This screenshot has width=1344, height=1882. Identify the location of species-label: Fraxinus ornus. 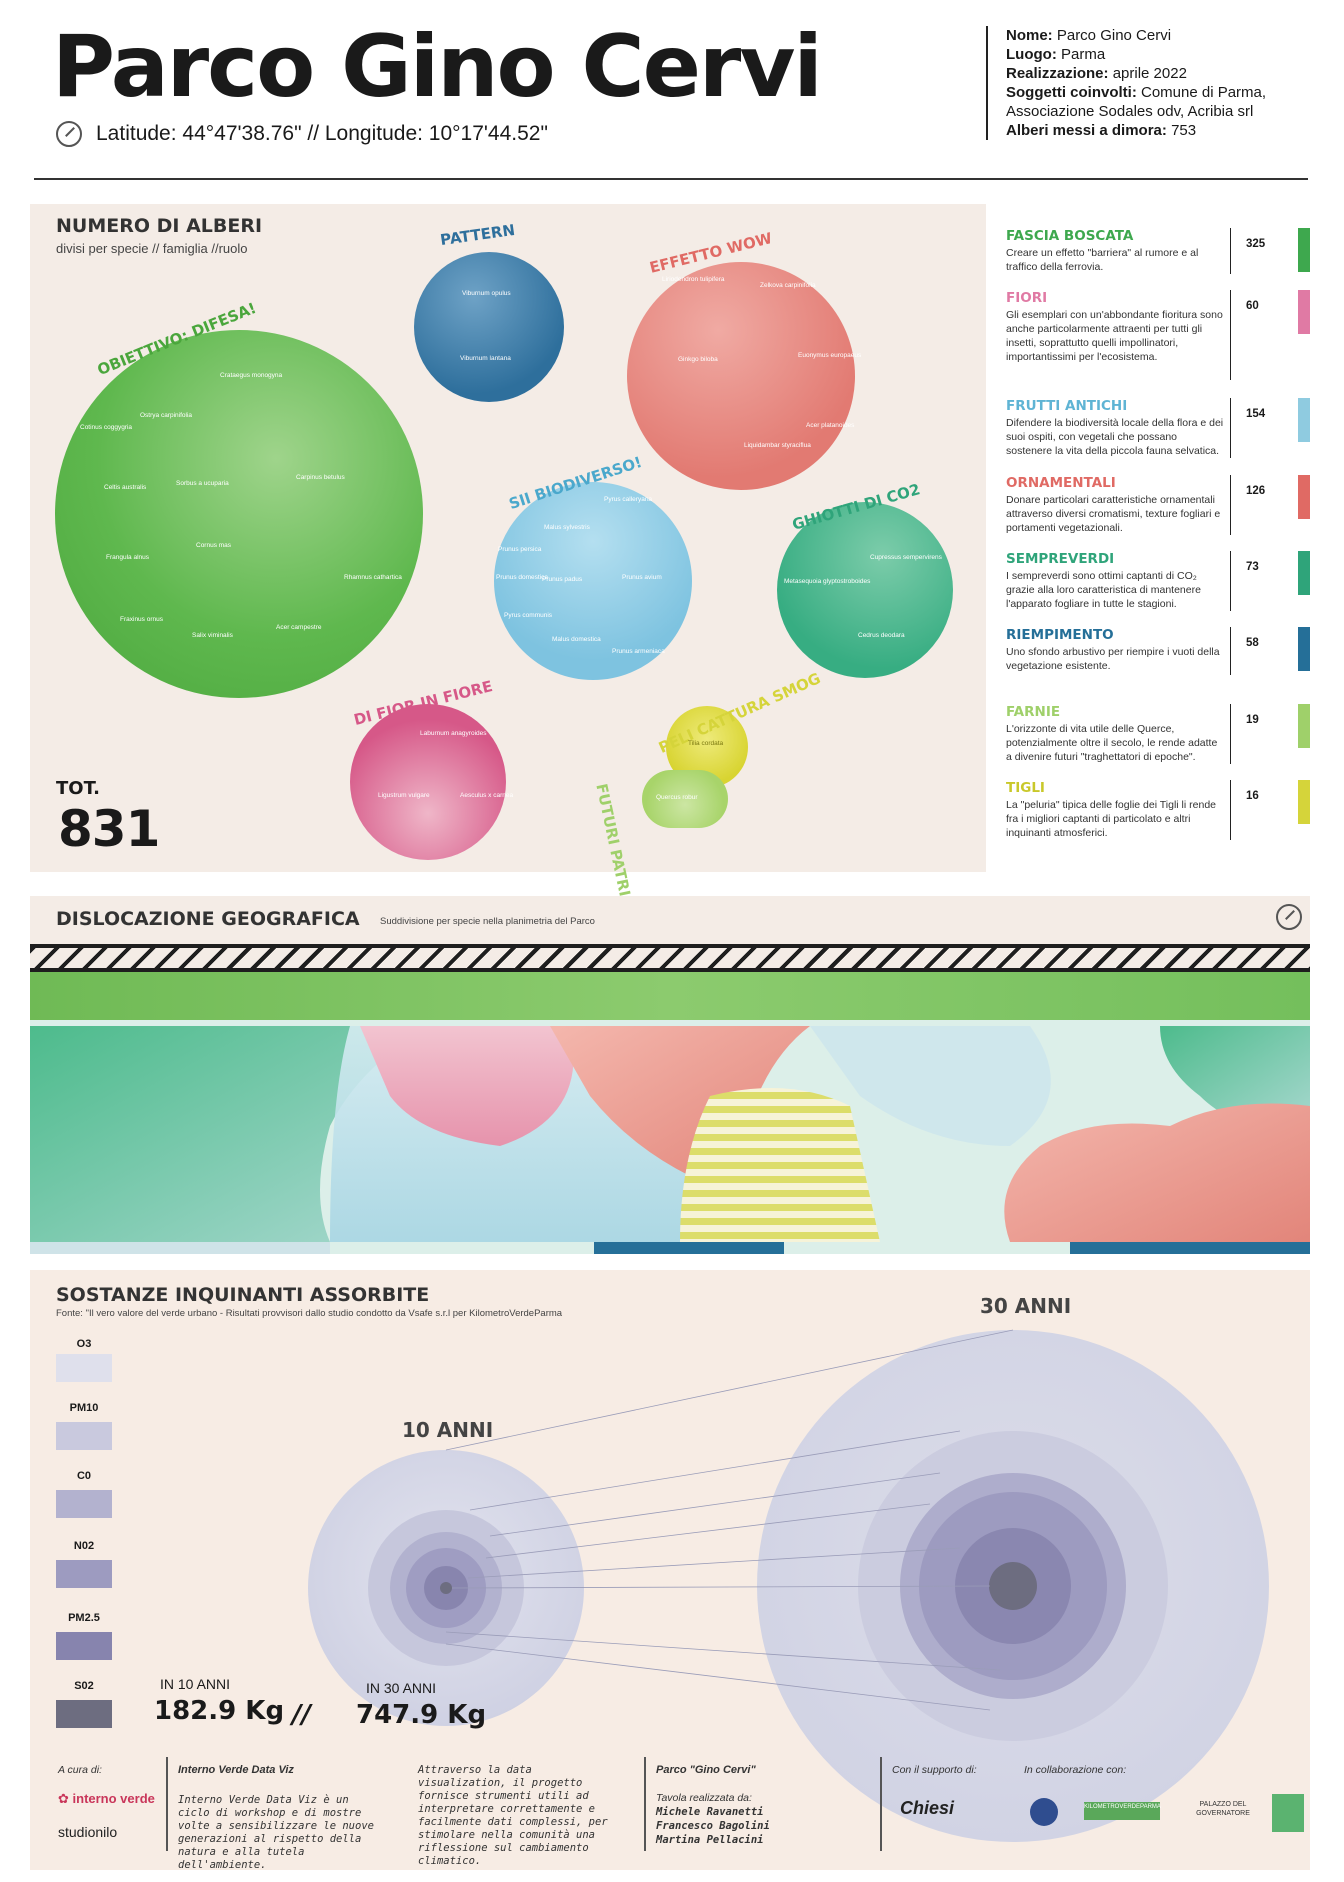
(141, 619).